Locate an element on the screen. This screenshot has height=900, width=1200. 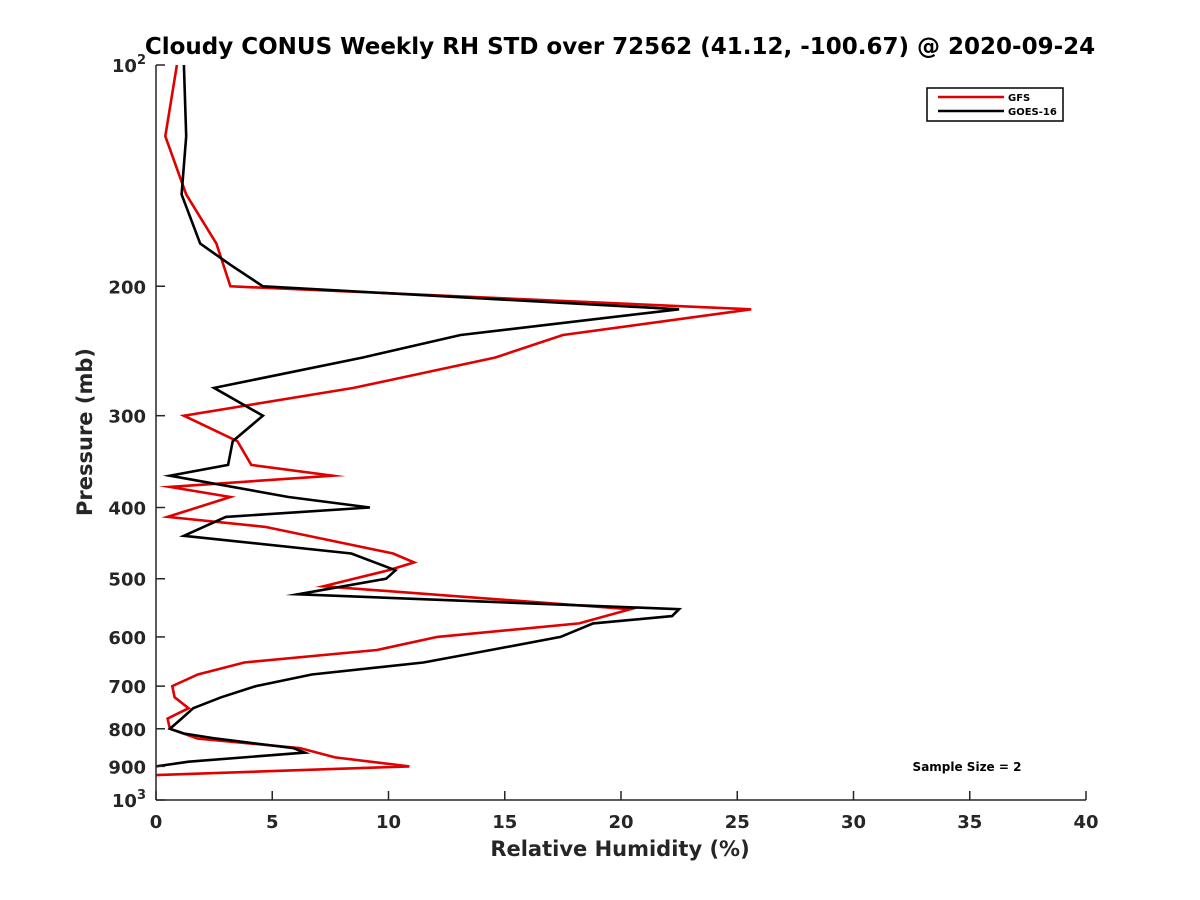
y-tick-label: 400 is located at coordinates (127, 509).